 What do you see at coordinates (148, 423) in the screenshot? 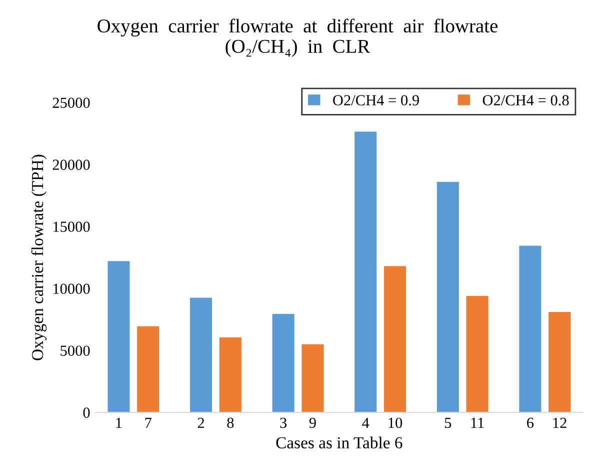
I see `x-tick-label: 7` at bounding box center [148, 423].